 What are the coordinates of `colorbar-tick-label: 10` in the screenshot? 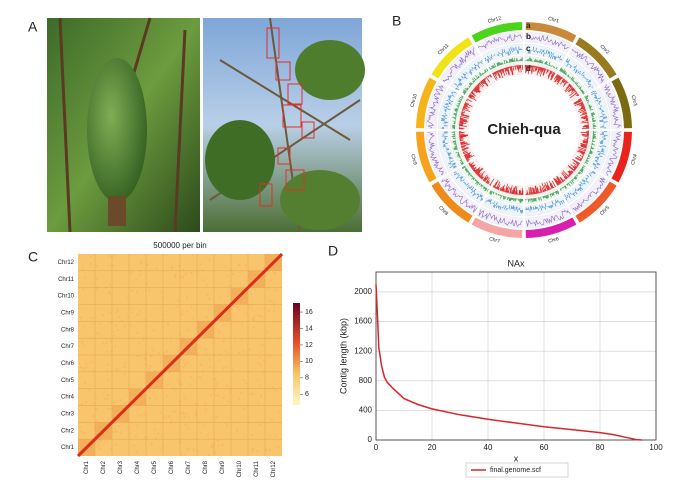 It's located at (309, 361).